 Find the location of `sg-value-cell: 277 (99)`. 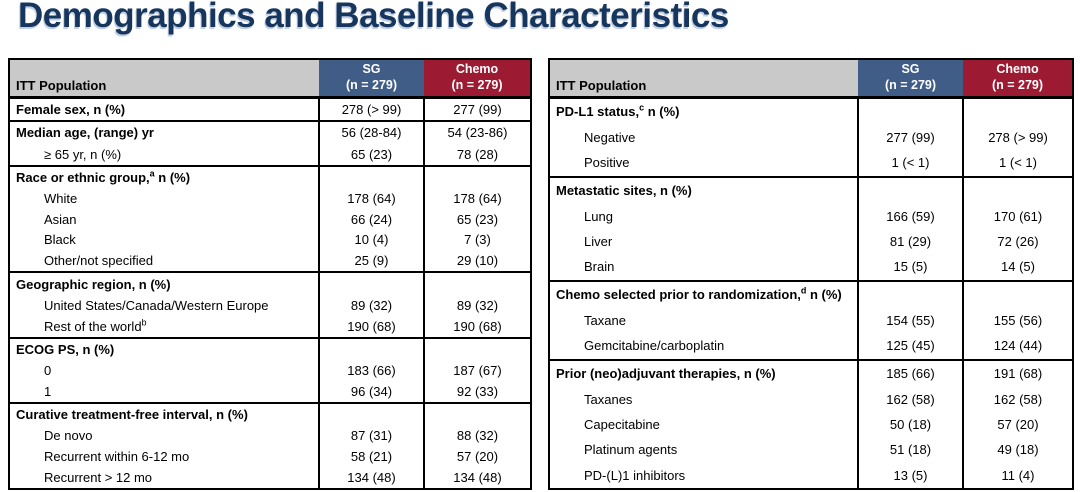

sg-value-cell: 277 (99) is located at coordinates (910, 137).